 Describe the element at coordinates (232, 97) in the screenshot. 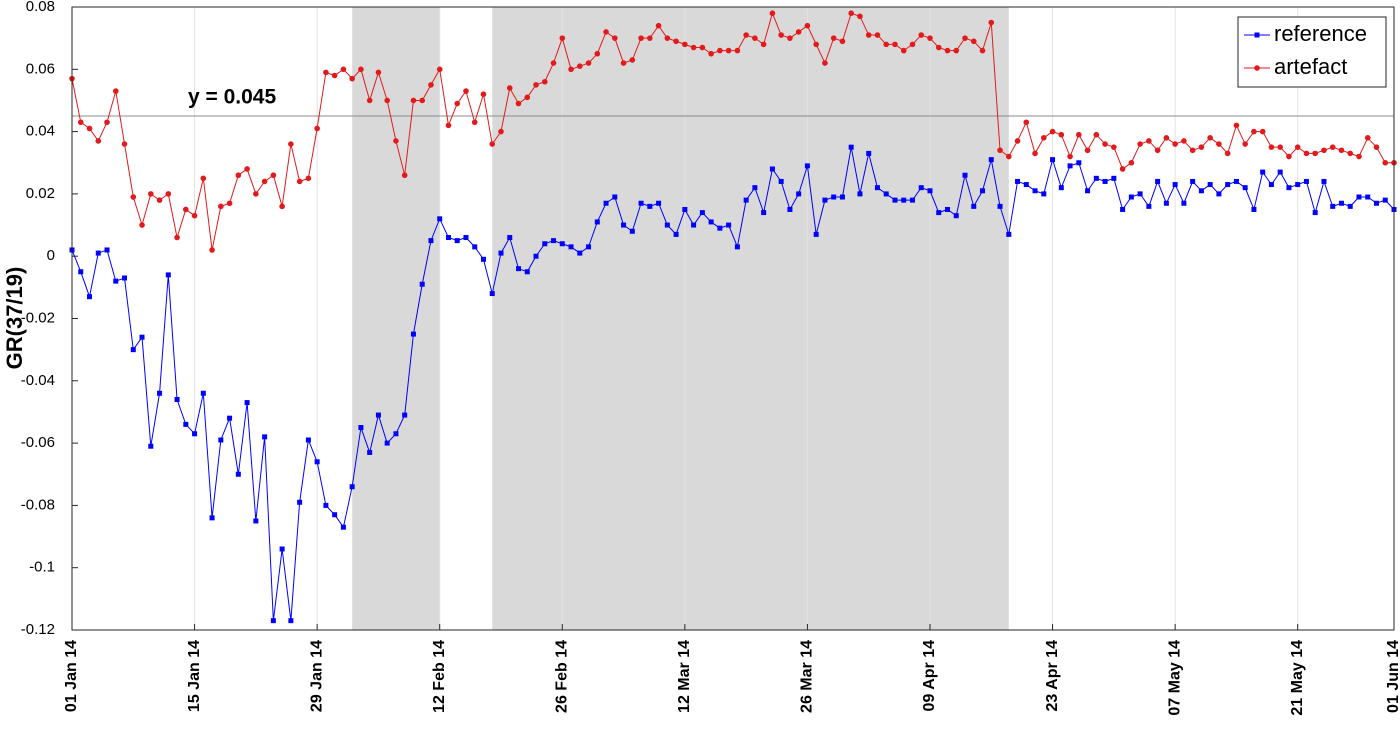

I see `reference-label: y = 0.045` at that location.